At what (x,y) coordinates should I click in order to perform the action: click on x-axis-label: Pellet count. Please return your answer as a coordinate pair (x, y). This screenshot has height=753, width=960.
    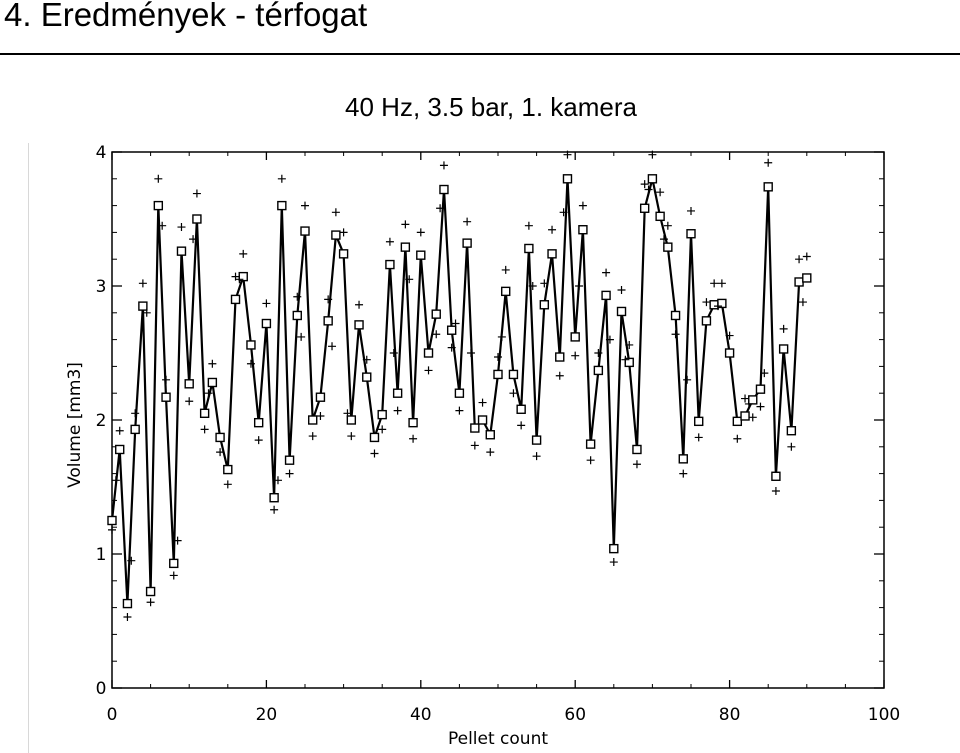
    Looking at the image, I should click on (498, 739).